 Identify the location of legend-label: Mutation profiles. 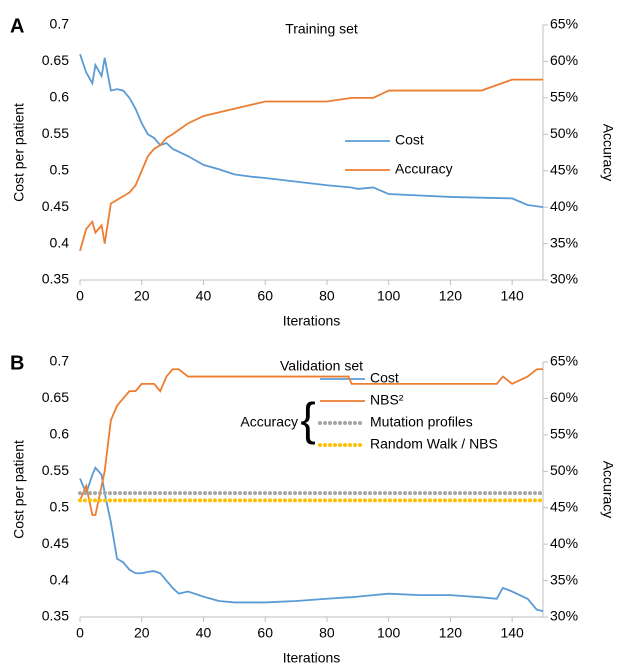
(421, 422).